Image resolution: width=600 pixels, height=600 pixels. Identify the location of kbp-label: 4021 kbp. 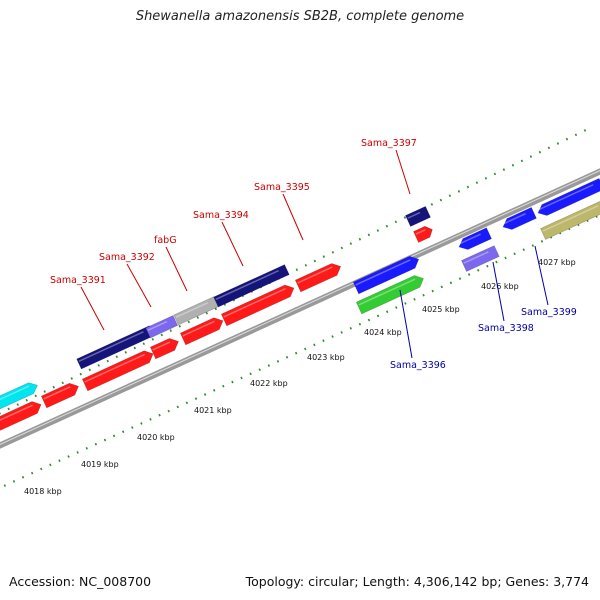
(213, 410).